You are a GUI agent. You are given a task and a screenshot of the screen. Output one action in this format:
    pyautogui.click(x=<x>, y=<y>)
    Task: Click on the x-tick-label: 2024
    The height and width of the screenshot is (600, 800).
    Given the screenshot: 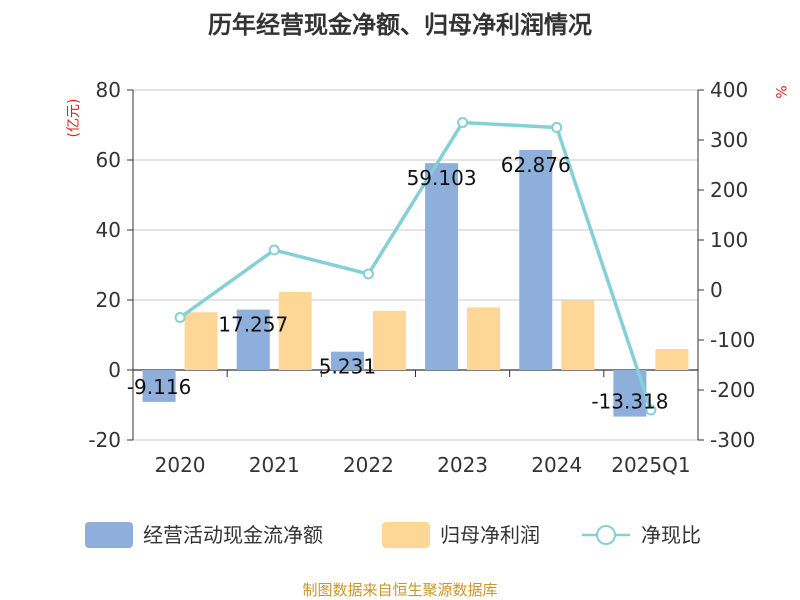 What is the action you would take?
    pyautogui.click(x=556, y=465)
    